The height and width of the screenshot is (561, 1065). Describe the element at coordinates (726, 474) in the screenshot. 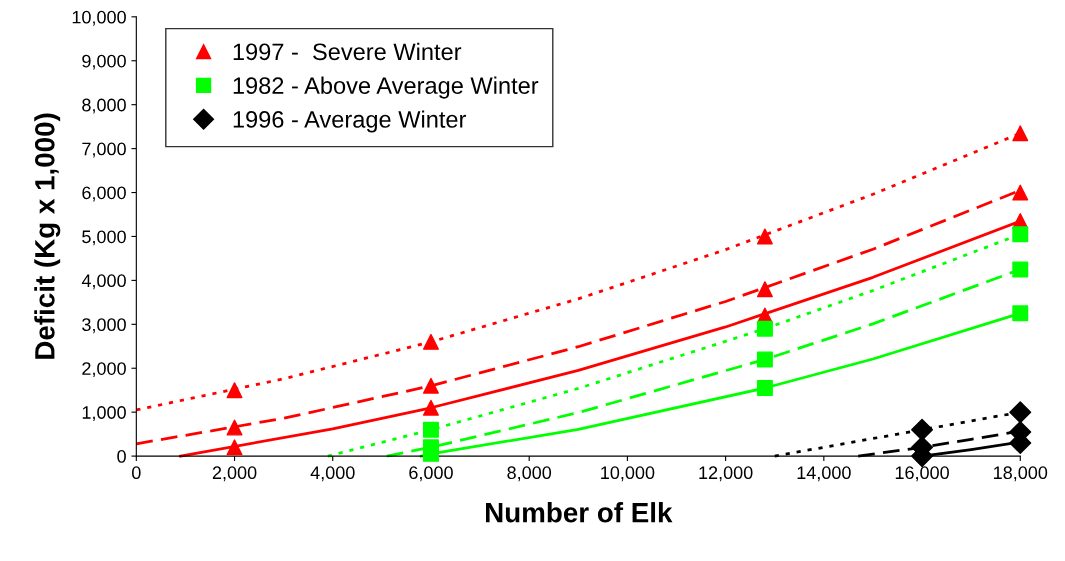

I see `x-tick-label: 12,000` at that location.